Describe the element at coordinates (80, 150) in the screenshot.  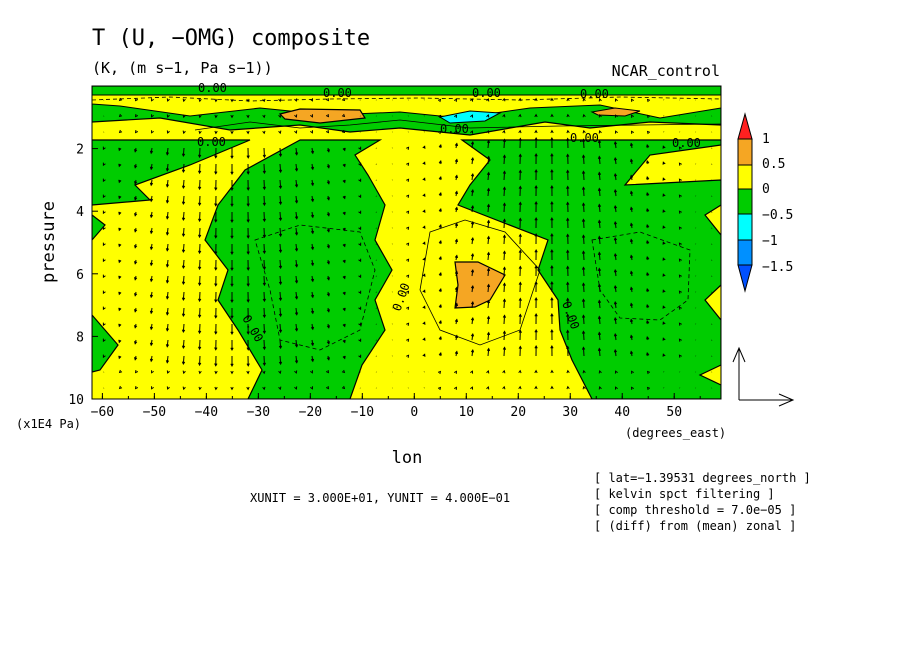
I see `y-tick-label: 2` at that location.